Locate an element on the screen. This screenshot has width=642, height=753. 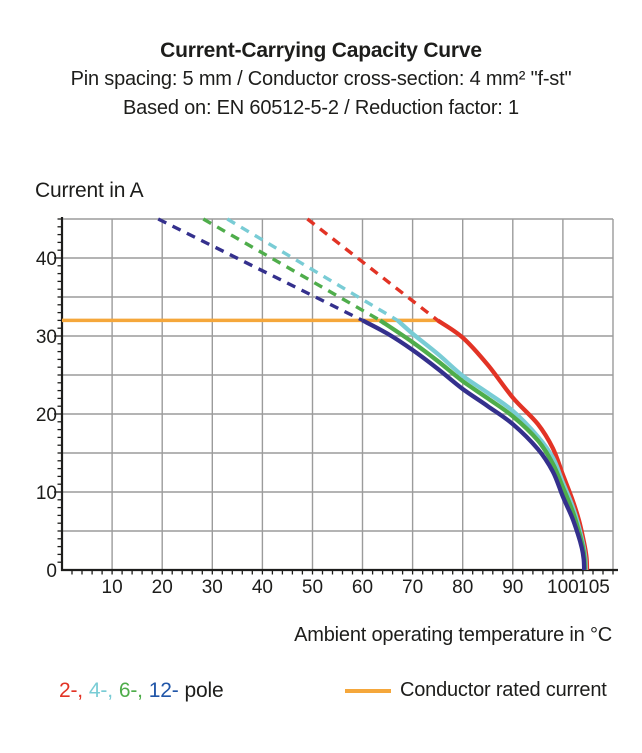
curve-6-pole-dashed is located at coordinates (291, 269).